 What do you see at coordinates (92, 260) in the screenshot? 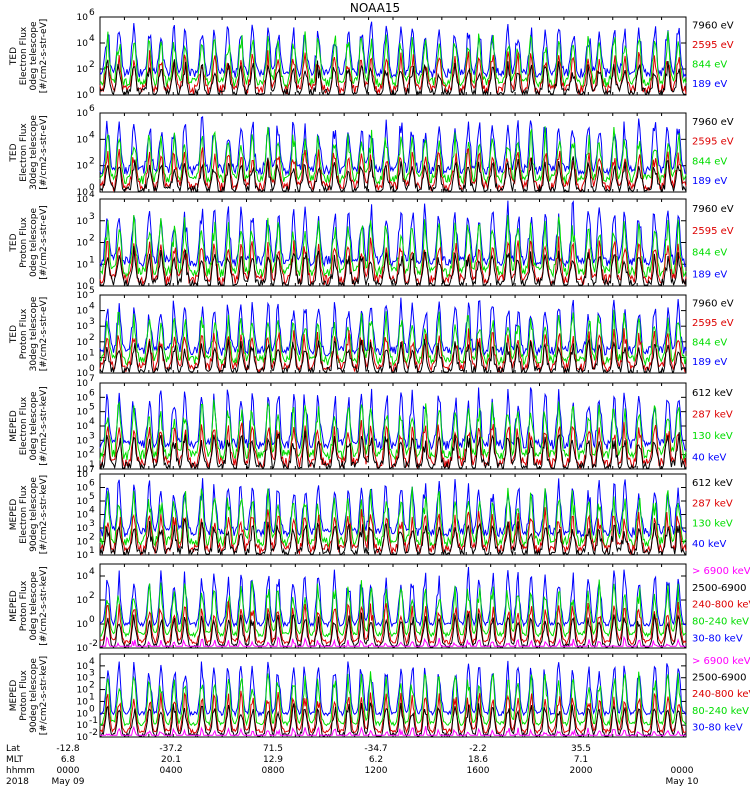
I see `y-tick-exponent: 1` at bounding box center [92, 260].